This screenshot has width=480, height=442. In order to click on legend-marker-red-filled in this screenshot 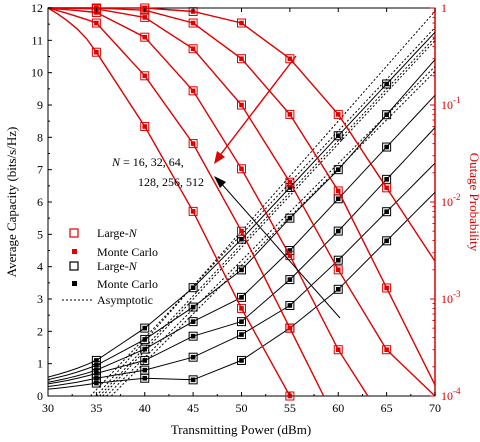, I will do `click(74, 251)`.